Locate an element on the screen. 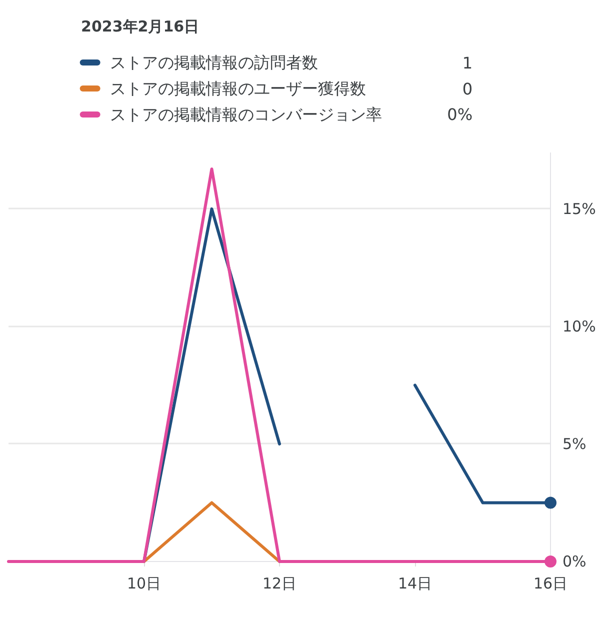 The width and height of the screenshot is (598, 620). legend-label: ストアの掲載情報のユーザー獲得数 is located at coordinates (238, 88).